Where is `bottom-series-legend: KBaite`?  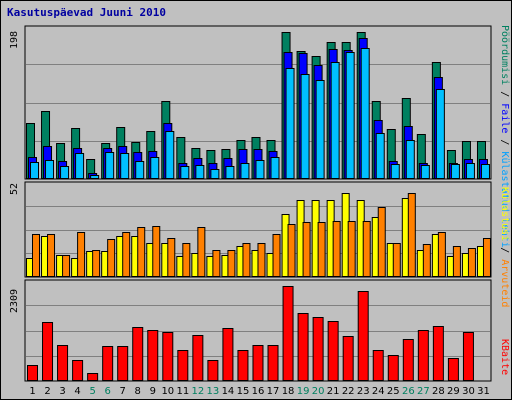 bottom-series-legend: KBaite is located at coordinates (504, 357).